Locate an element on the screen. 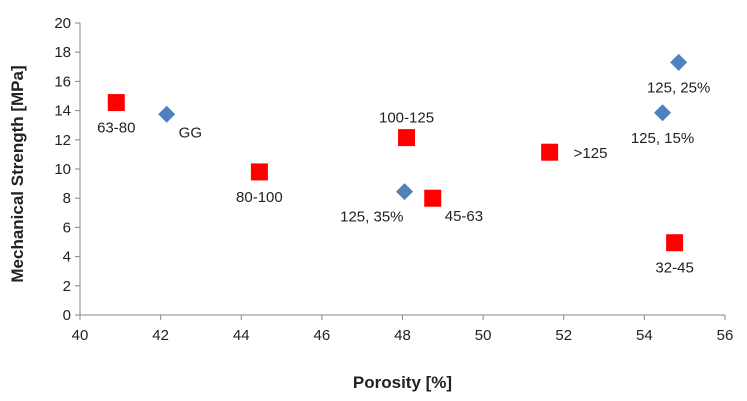 The image size is (747, 401). y-tick-label: 12 is located at coordinates (62, 140).